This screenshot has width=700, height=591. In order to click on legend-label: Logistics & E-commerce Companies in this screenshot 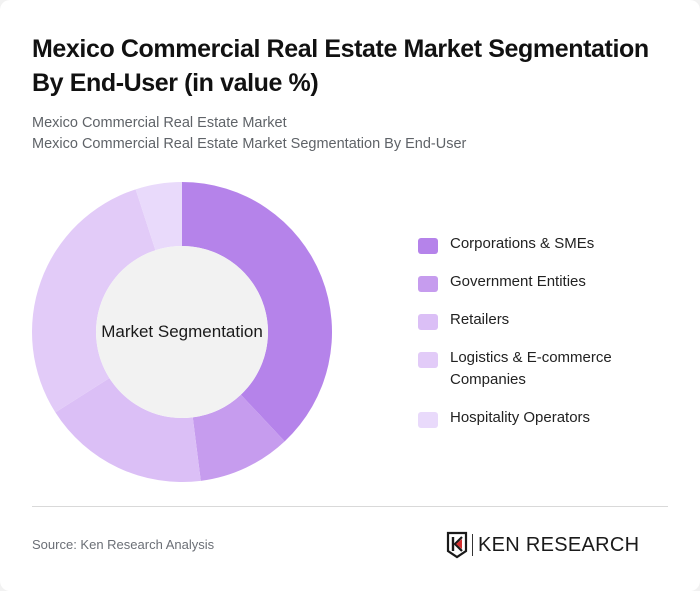, I will do `click(531, 368)`.